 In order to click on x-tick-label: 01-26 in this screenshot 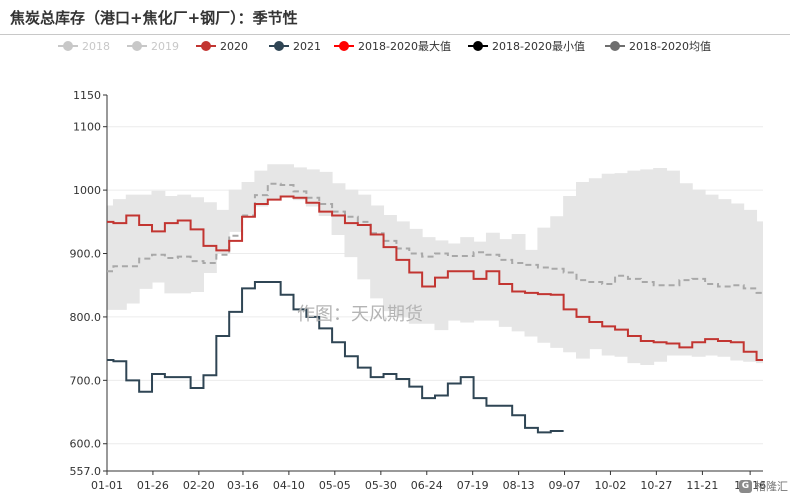, I will do `click(153, 485)`.